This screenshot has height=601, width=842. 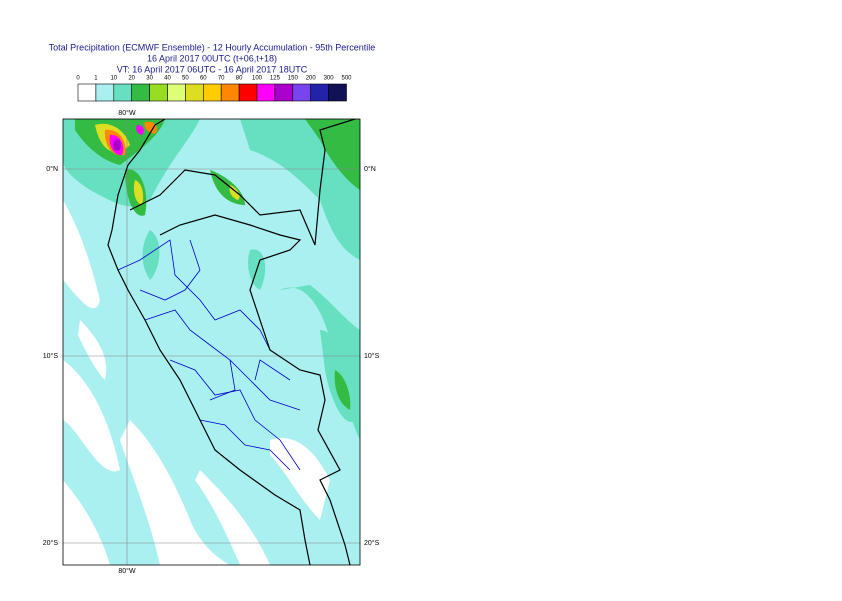 I want to click on legend-label: 60, so click(x=203, y=79).